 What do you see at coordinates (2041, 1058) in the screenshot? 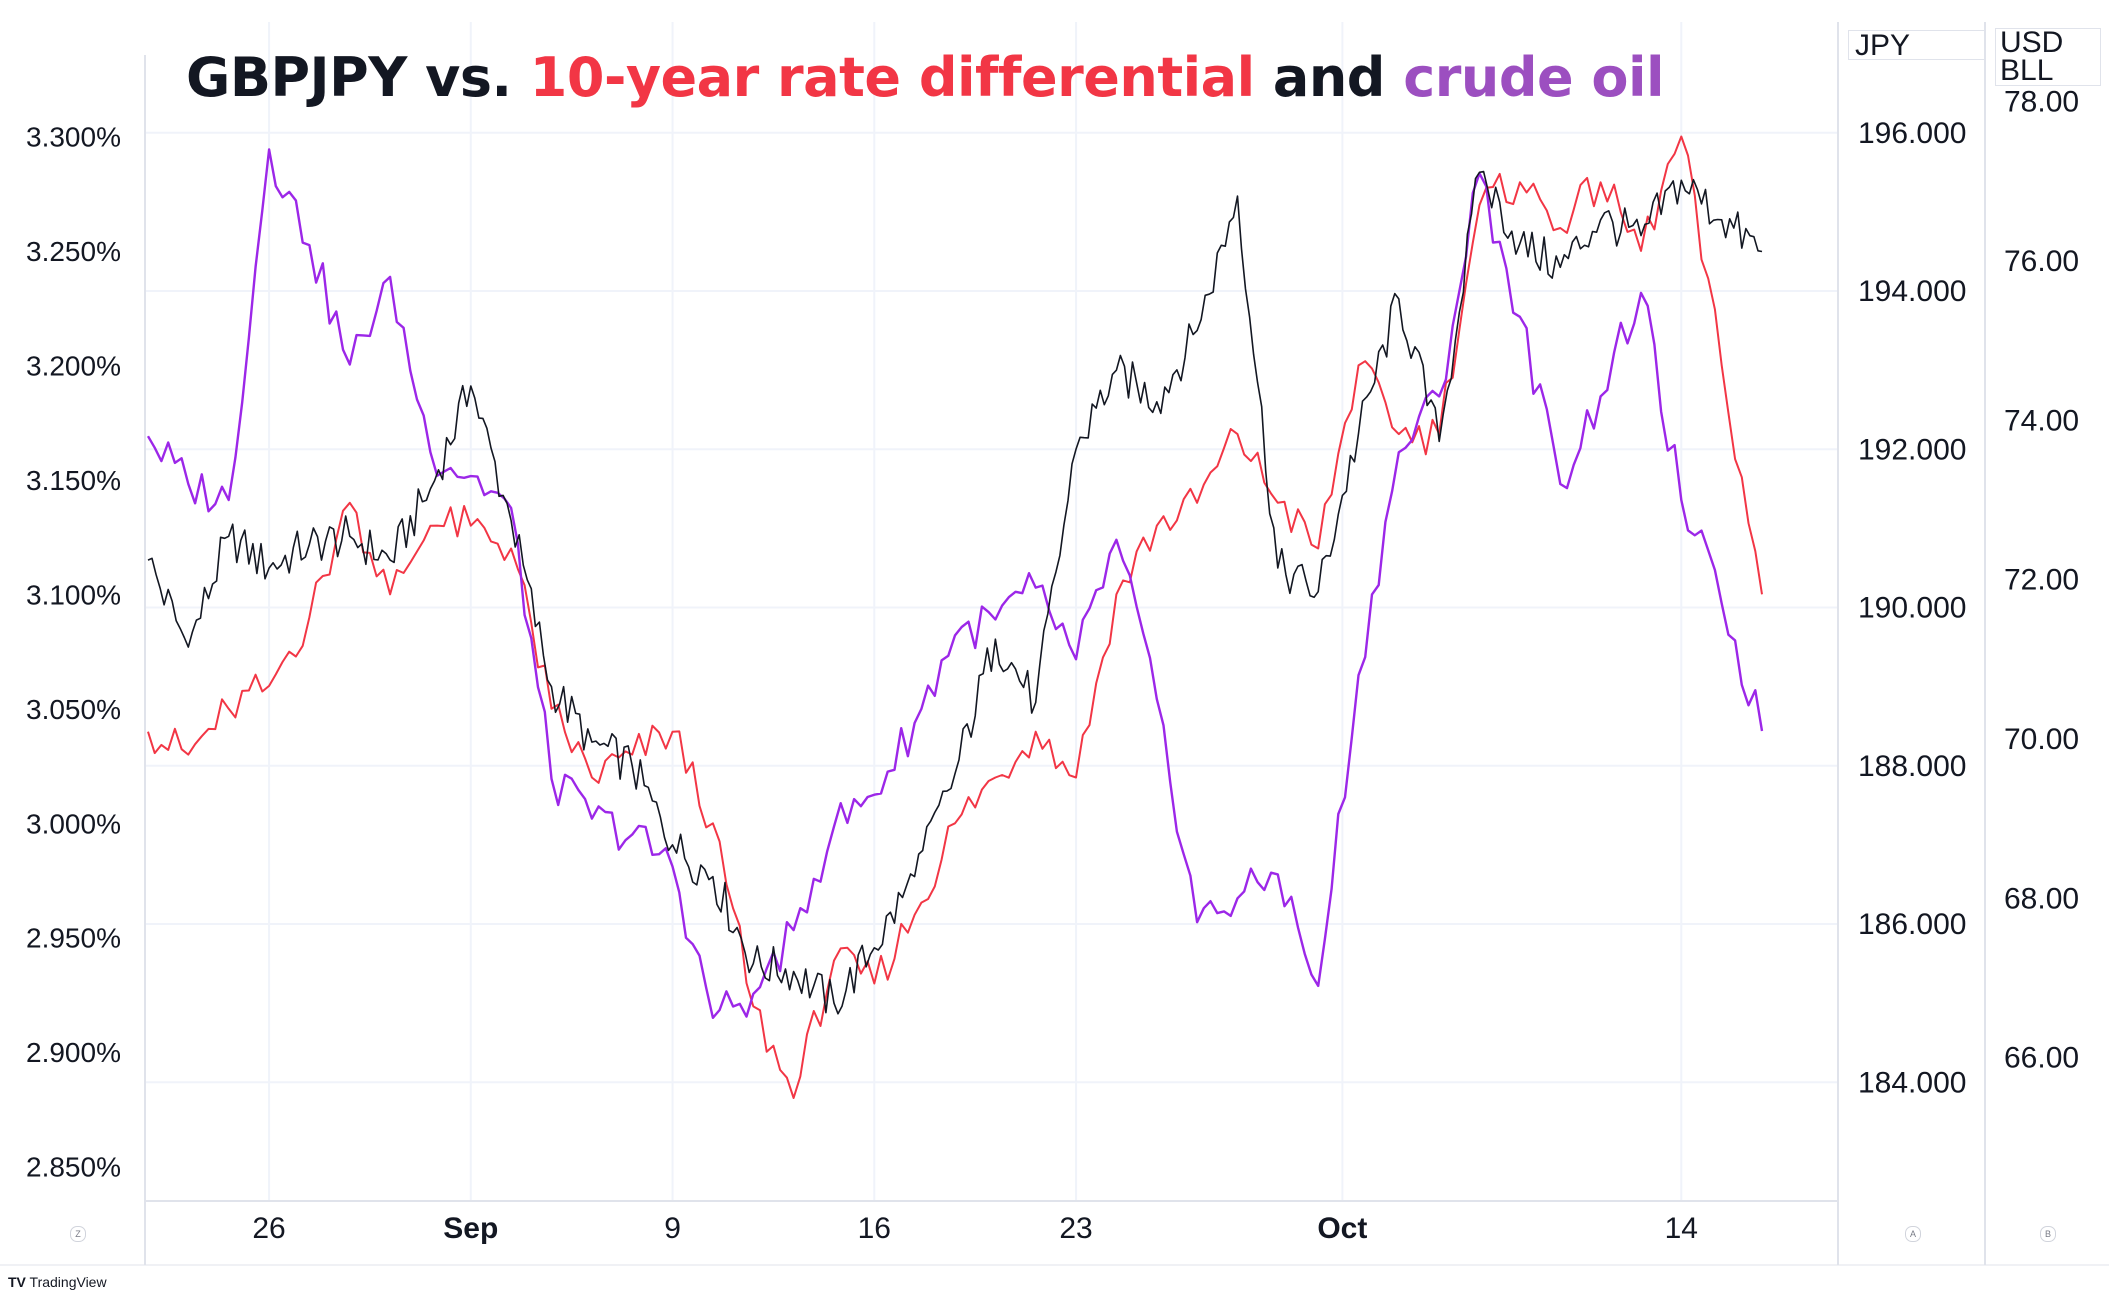
I see `usd-axis-tick-label: 66.00` at bounding box center [2041, 1058].